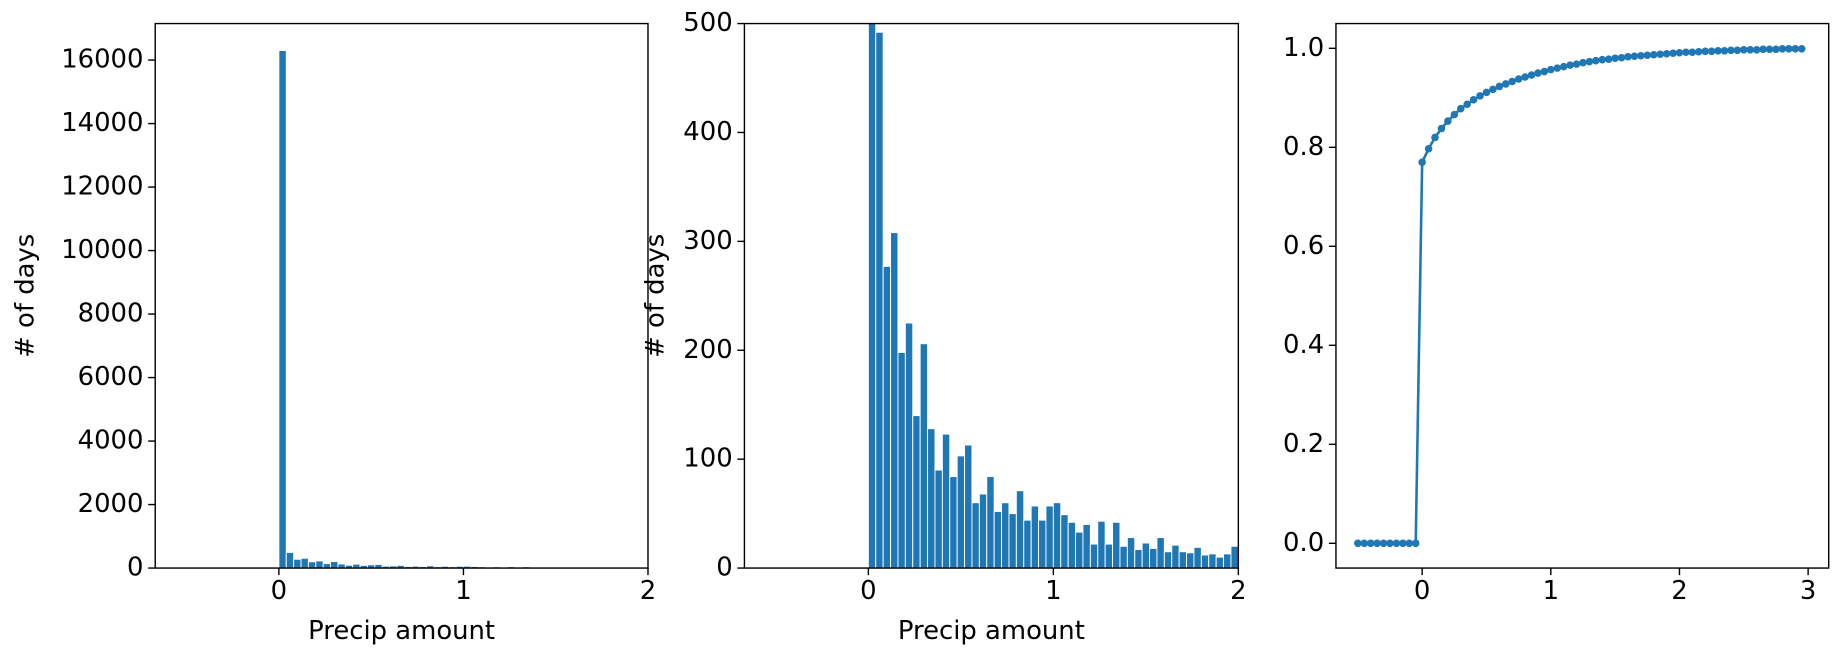 The width and height of the screenshot is (1844, 661). What do you see at coordinates (111, 377) in the screenshot?
I see `y-tick-label: 6000` at bounding box center [111, 377].